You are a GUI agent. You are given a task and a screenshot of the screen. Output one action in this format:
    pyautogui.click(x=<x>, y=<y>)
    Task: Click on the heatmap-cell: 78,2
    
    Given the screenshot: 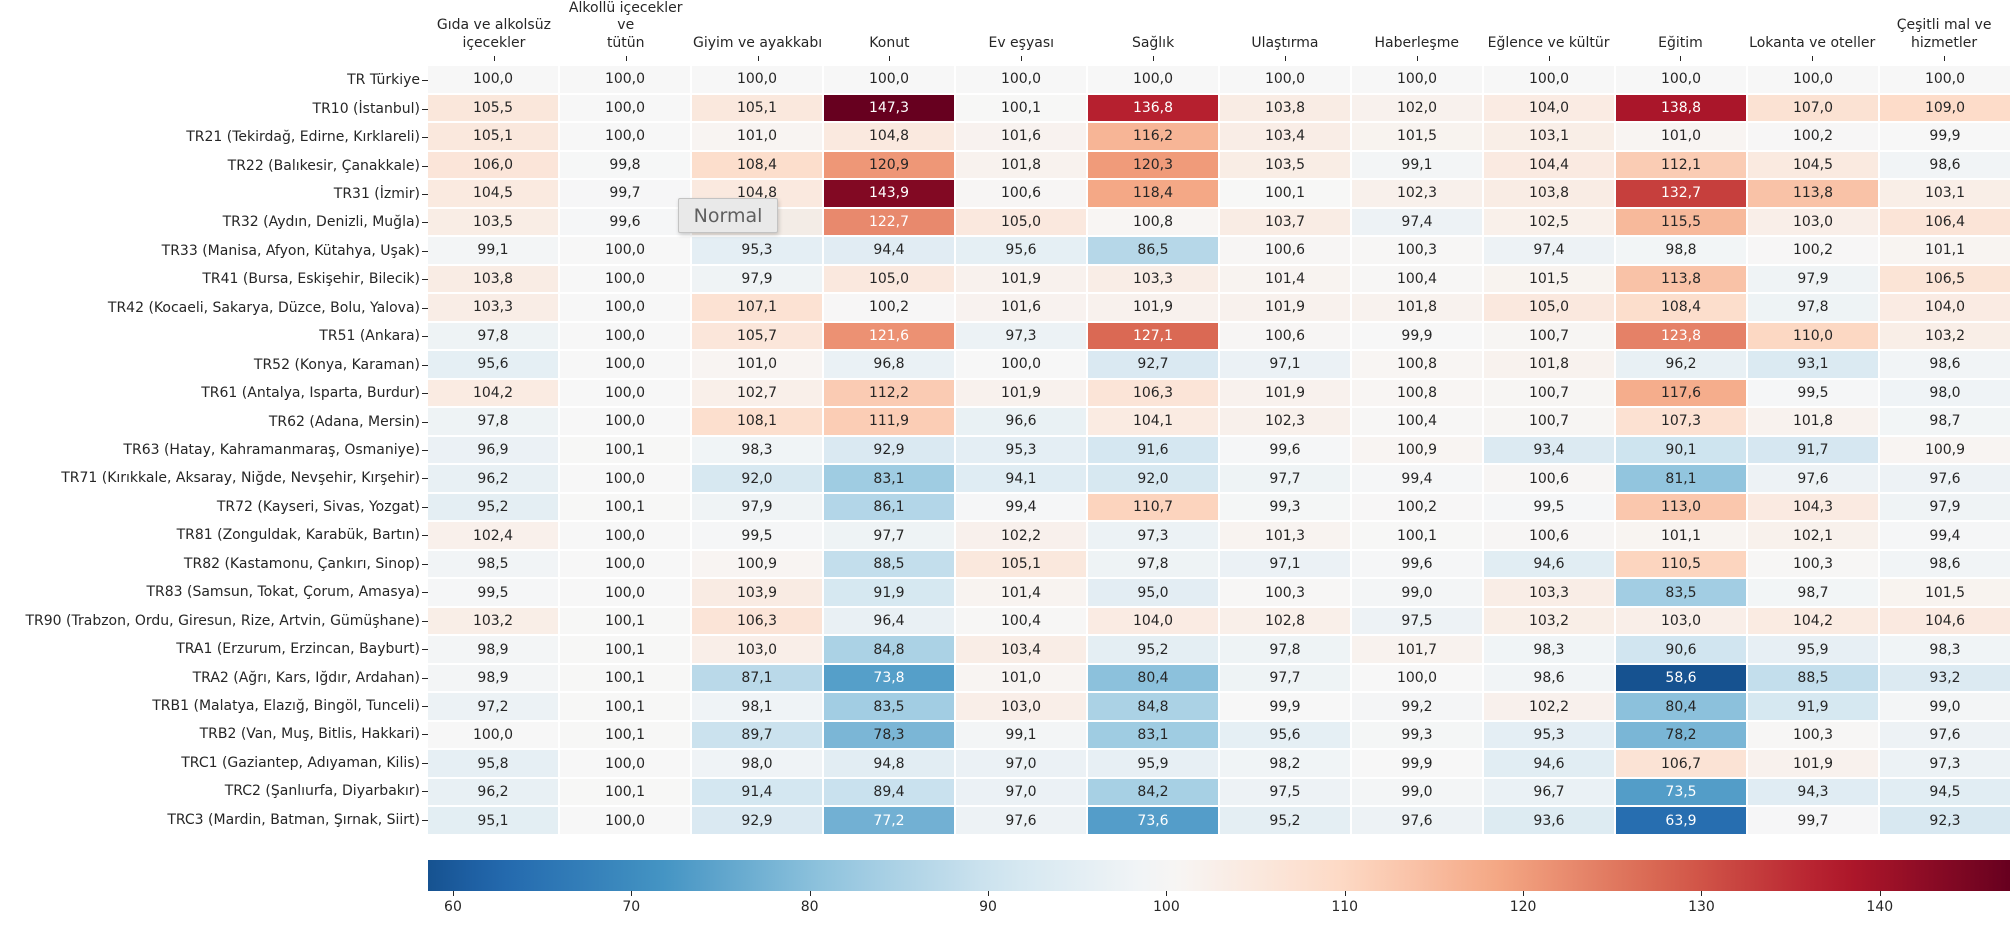 What is the action you would take?
    pyautogui.click(x=1681, y=735)
    